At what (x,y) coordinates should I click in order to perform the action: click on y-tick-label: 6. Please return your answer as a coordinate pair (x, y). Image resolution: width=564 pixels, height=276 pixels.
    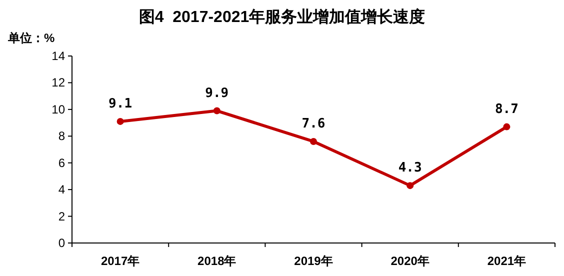
    Looking at the image, I should click on (62, 163).